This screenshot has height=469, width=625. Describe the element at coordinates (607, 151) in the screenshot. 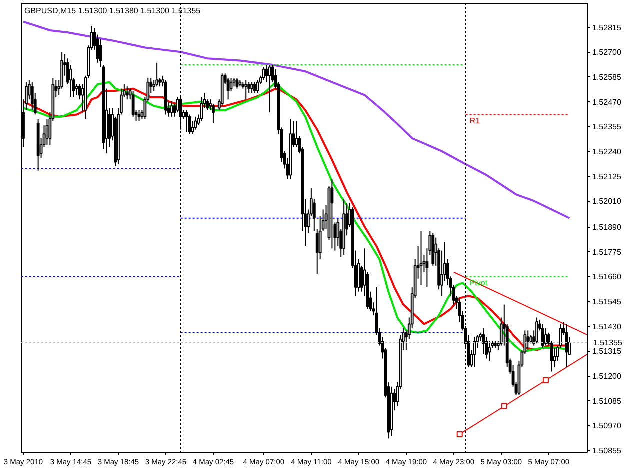

I see `y-tick-label: 1.52240` at that location.